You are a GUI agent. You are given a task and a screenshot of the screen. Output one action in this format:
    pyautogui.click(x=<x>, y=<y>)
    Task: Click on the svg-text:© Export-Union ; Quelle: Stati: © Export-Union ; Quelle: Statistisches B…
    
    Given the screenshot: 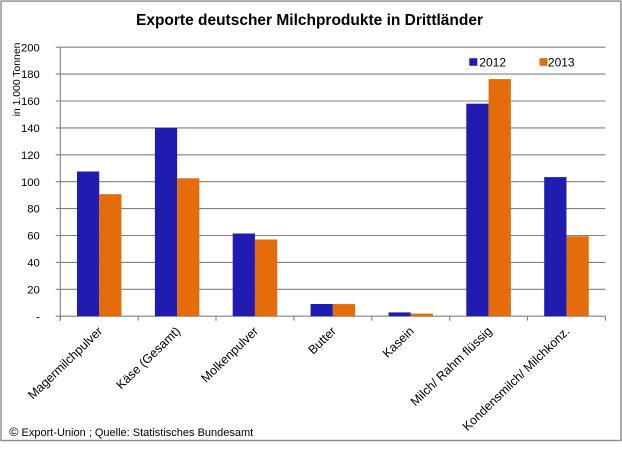 What is the action you would take?
    pyautogui.click(x=131, y=432)
    